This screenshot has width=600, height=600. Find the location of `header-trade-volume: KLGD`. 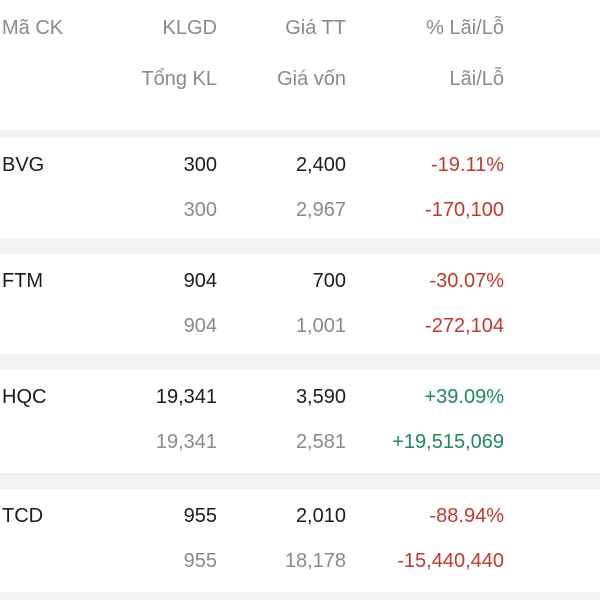

header-trade-volume: KLGD is located at coordinates (189, 28).